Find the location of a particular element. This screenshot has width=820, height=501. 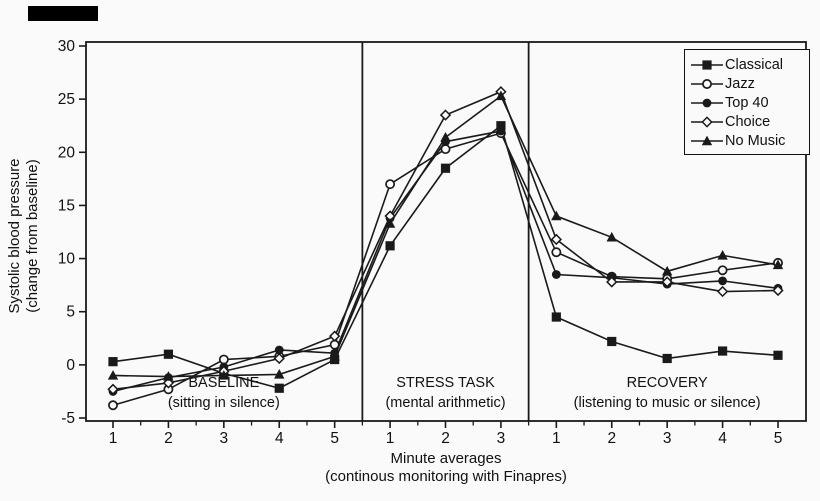

y-tick-label: -5 is located at coordinates (68, 418).